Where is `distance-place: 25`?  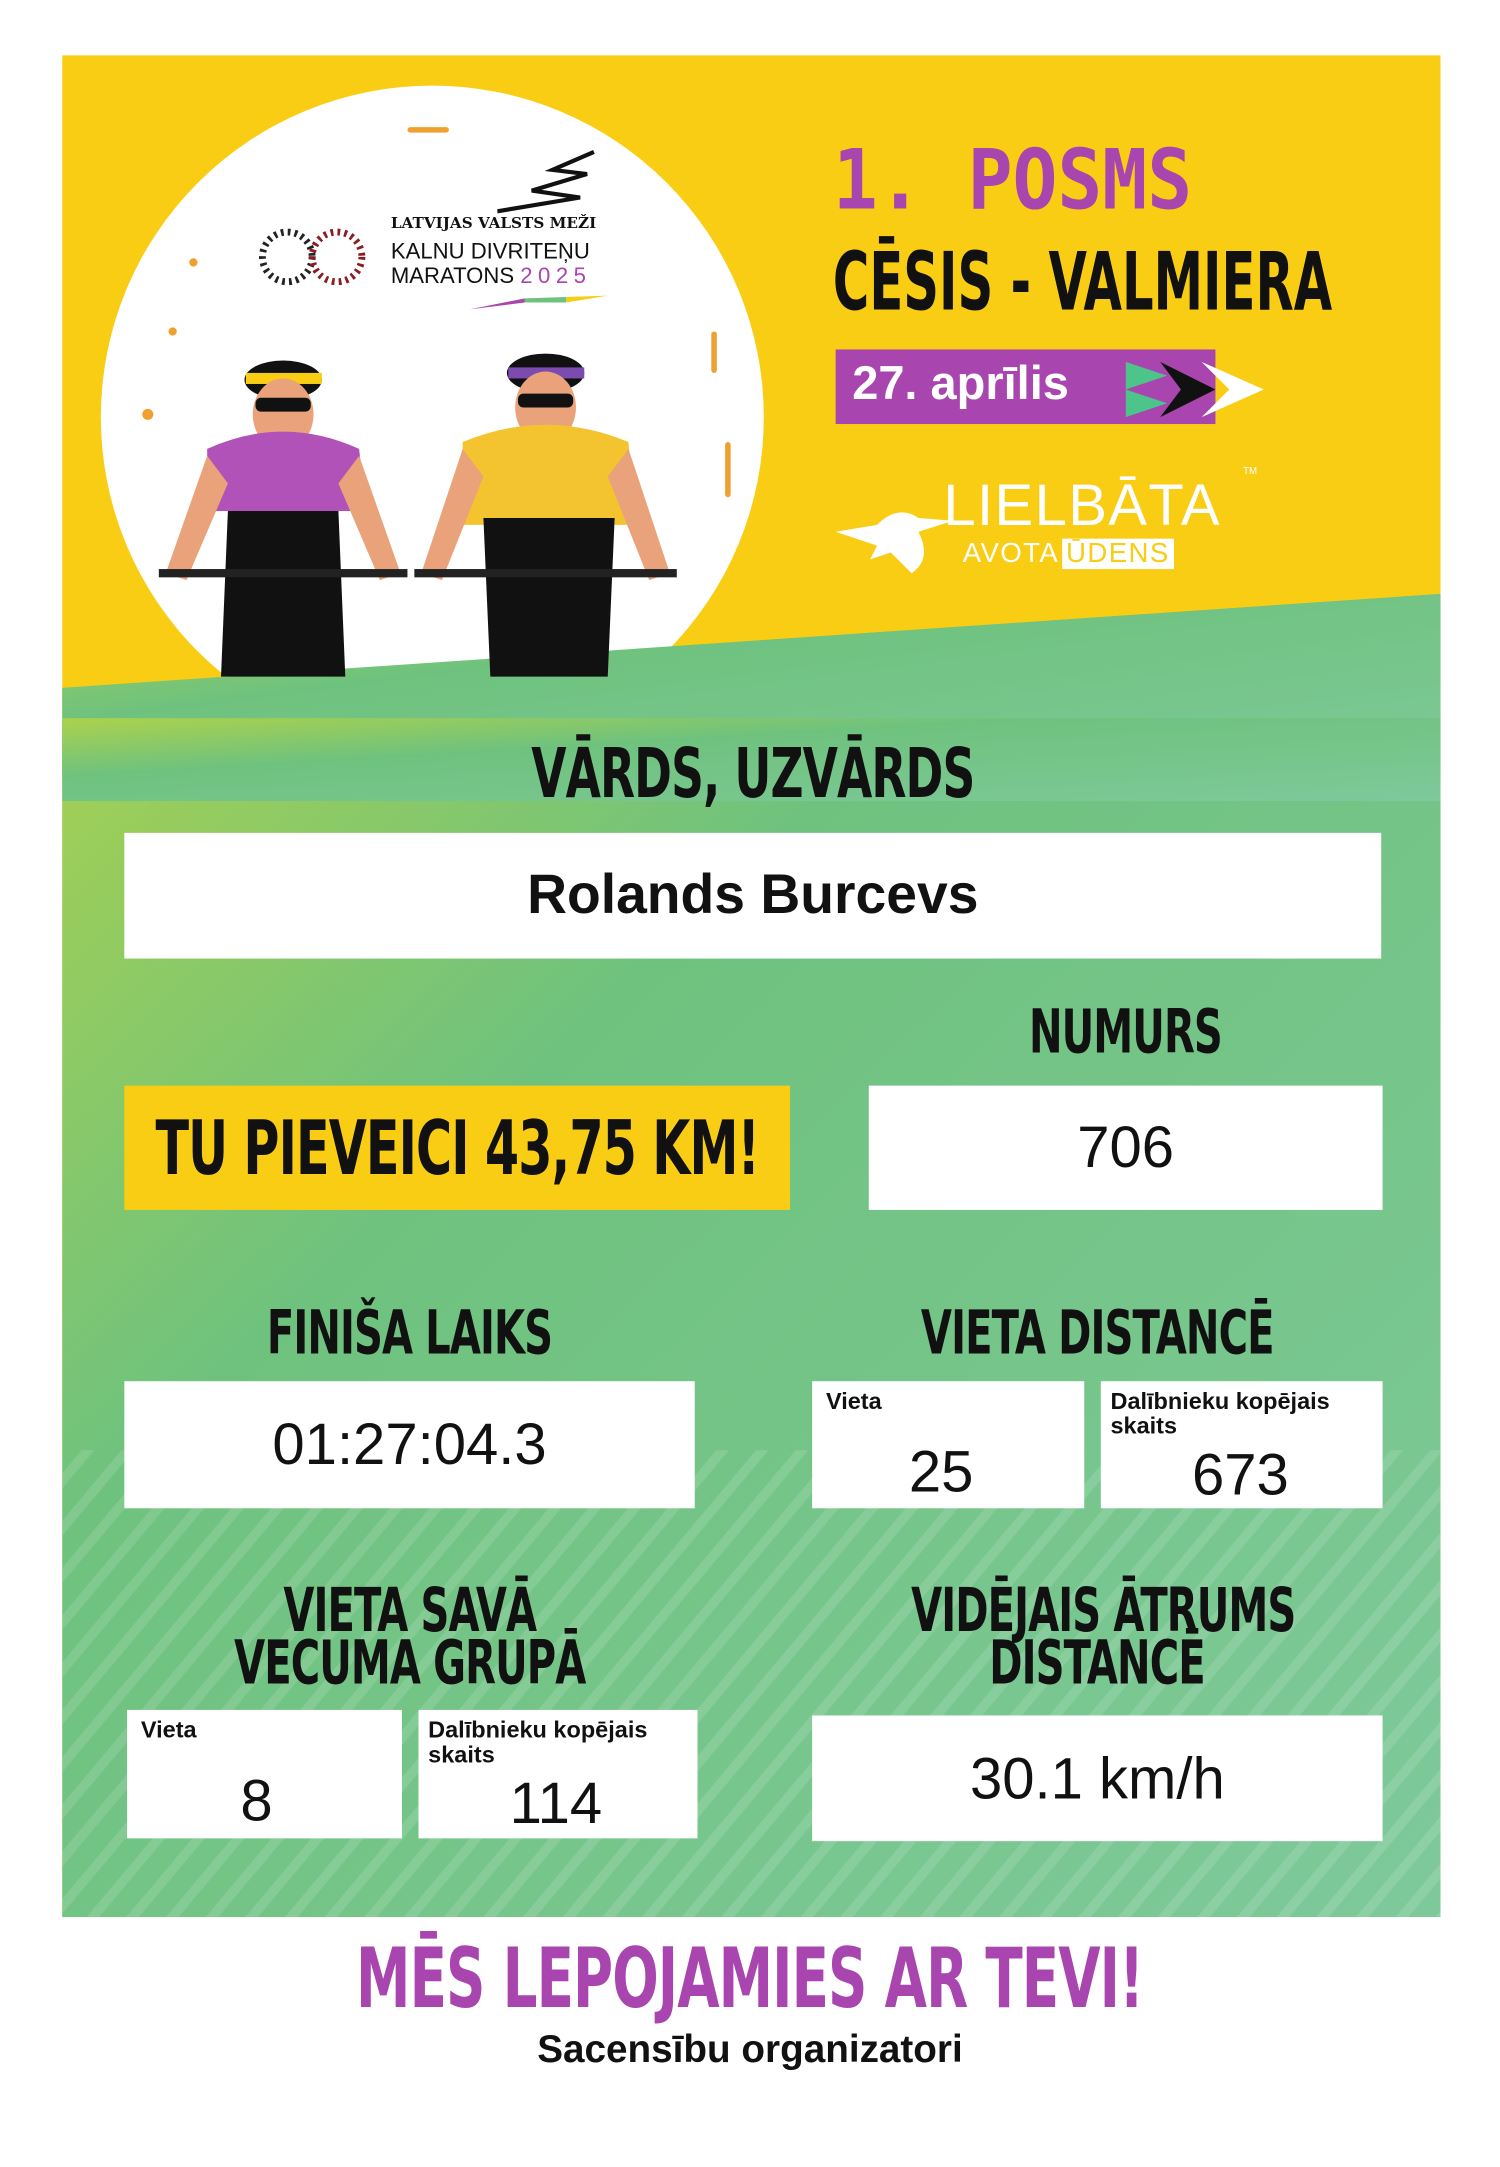 distance-place: 25 is located at coordinates (941, 1472).